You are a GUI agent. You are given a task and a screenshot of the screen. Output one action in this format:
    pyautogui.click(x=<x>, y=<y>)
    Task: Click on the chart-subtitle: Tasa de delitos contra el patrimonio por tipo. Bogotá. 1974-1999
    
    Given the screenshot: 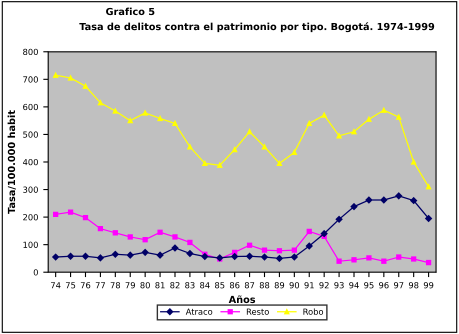 What is the action you would take?
    pyautogui.click(x=256, y=27)
    